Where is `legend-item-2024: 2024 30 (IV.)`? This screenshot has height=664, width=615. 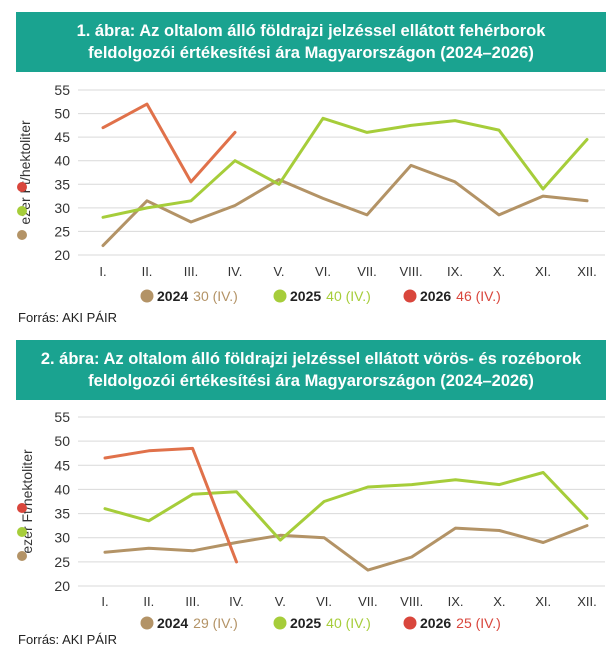
legend-item-2024: 2024 30 (IV.) is located at coordinates (189, 296).